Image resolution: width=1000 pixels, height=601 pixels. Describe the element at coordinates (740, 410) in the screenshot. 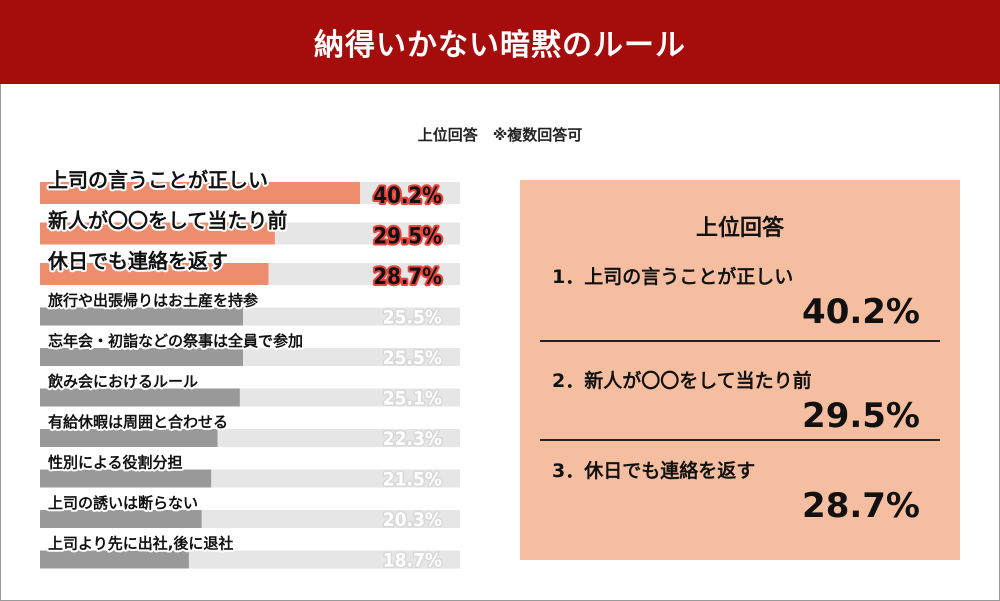

I see `rank-item-2: 2．新人が〇〇をして当たり前 29.5%` at that location.